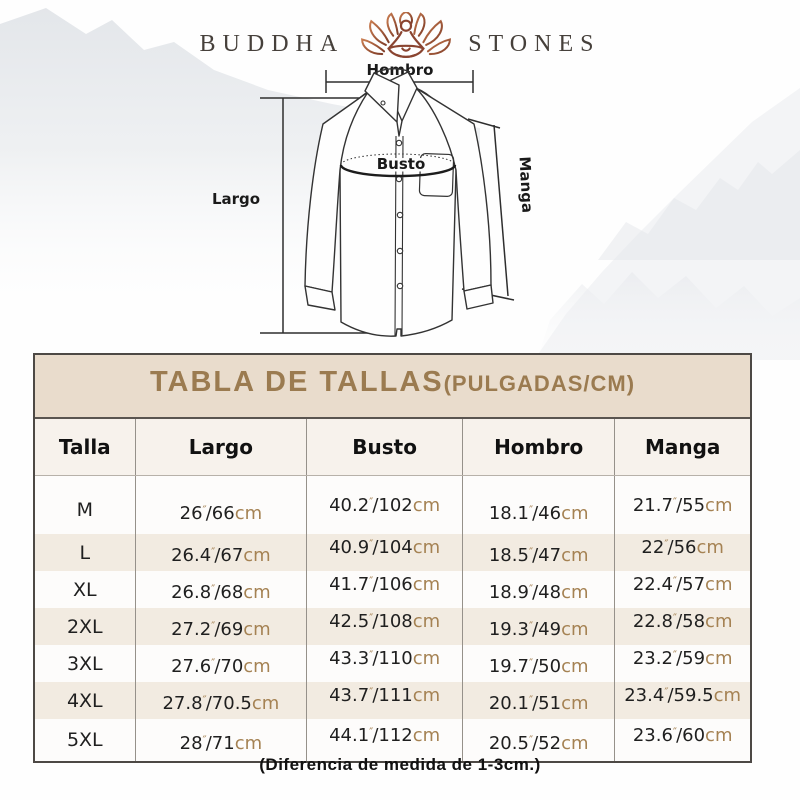 This screenshot has width=800, height=800. Describe the element at coordinates (682, 663) in the screenshot. I see `measurement-cell: 23.2″/59cm` at that location.